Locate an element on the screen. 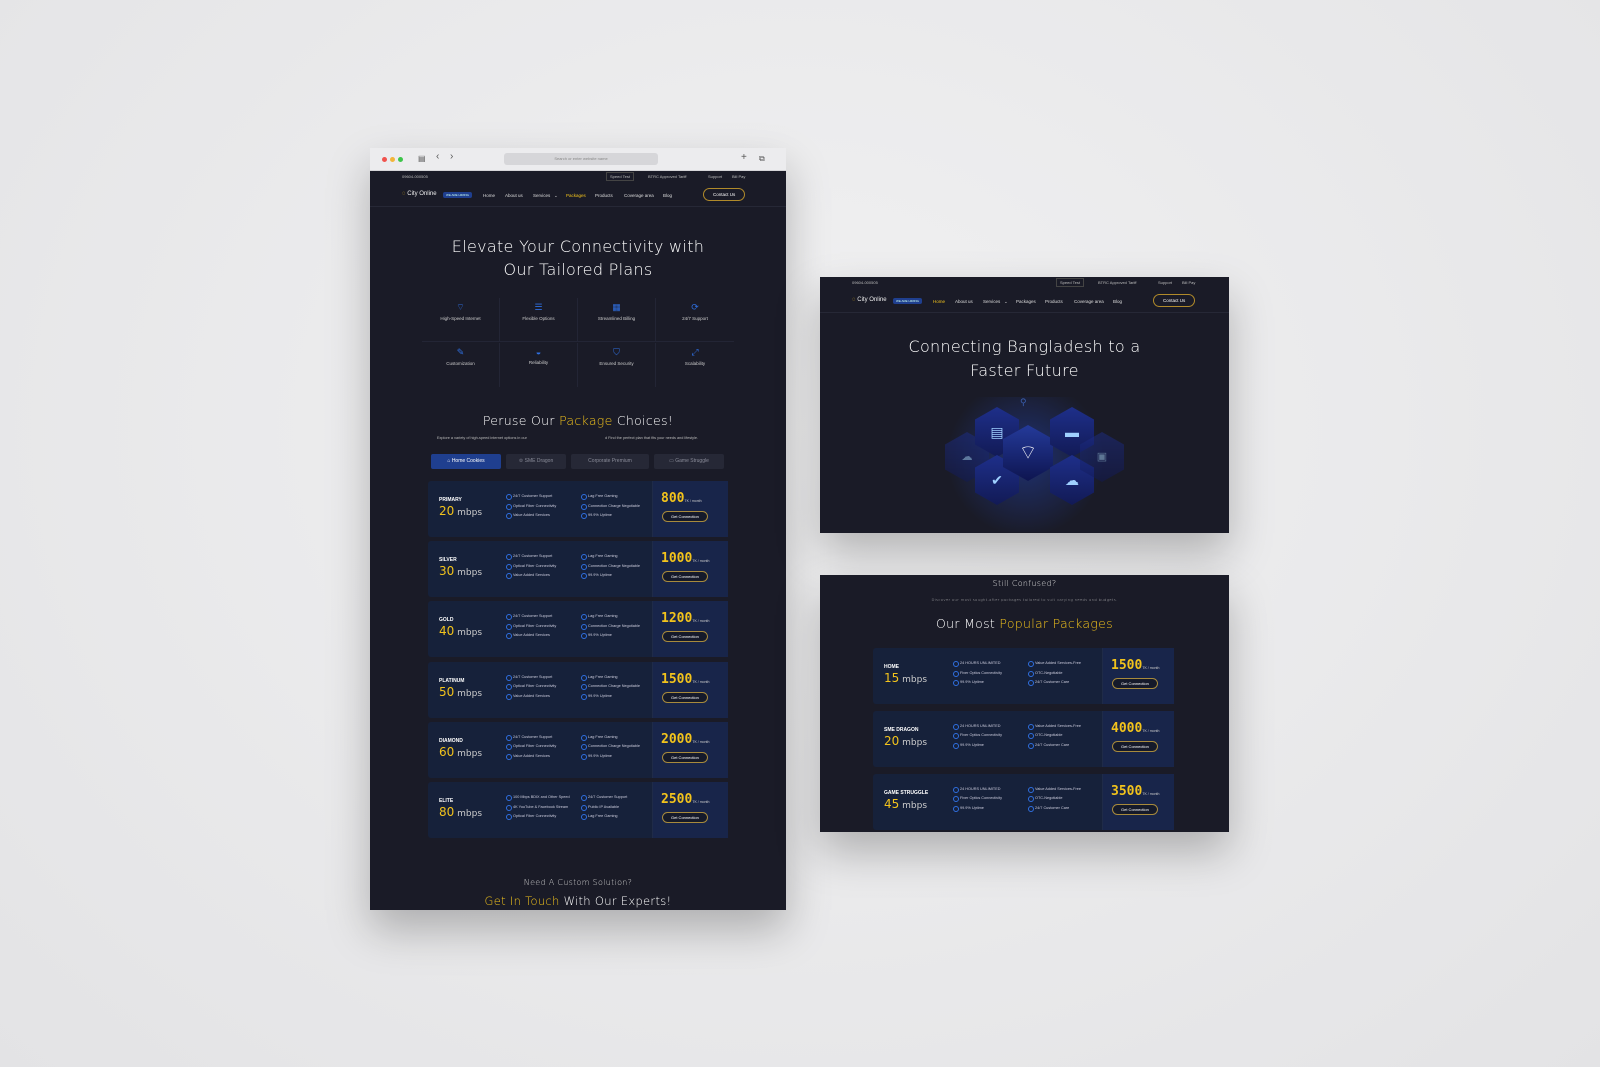 This screenshot has width=1600, height=1067. price-box: 2000TK / month Get Connection is located at coordinates (690, 749).